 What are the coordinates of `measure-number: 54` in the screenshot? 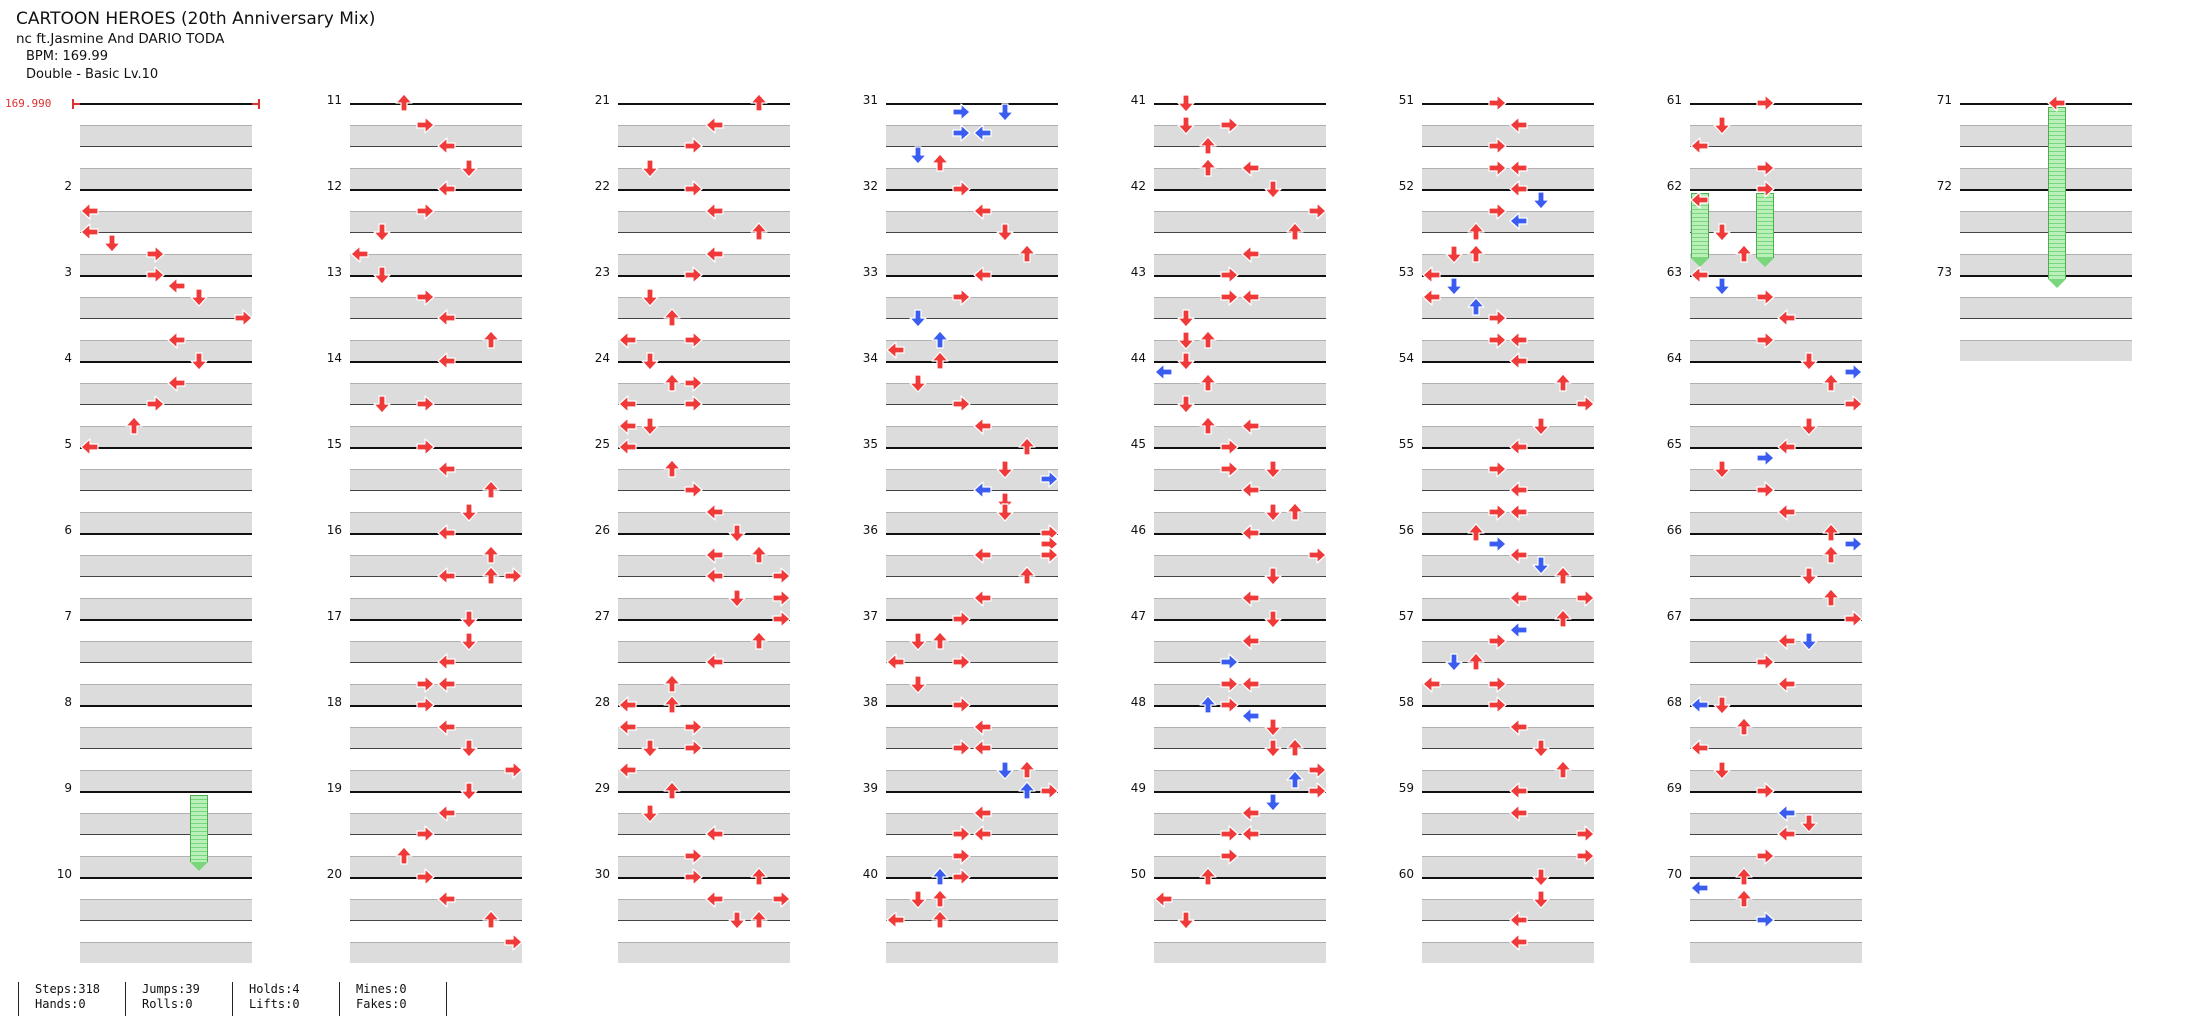 It's located at (1406, 358).